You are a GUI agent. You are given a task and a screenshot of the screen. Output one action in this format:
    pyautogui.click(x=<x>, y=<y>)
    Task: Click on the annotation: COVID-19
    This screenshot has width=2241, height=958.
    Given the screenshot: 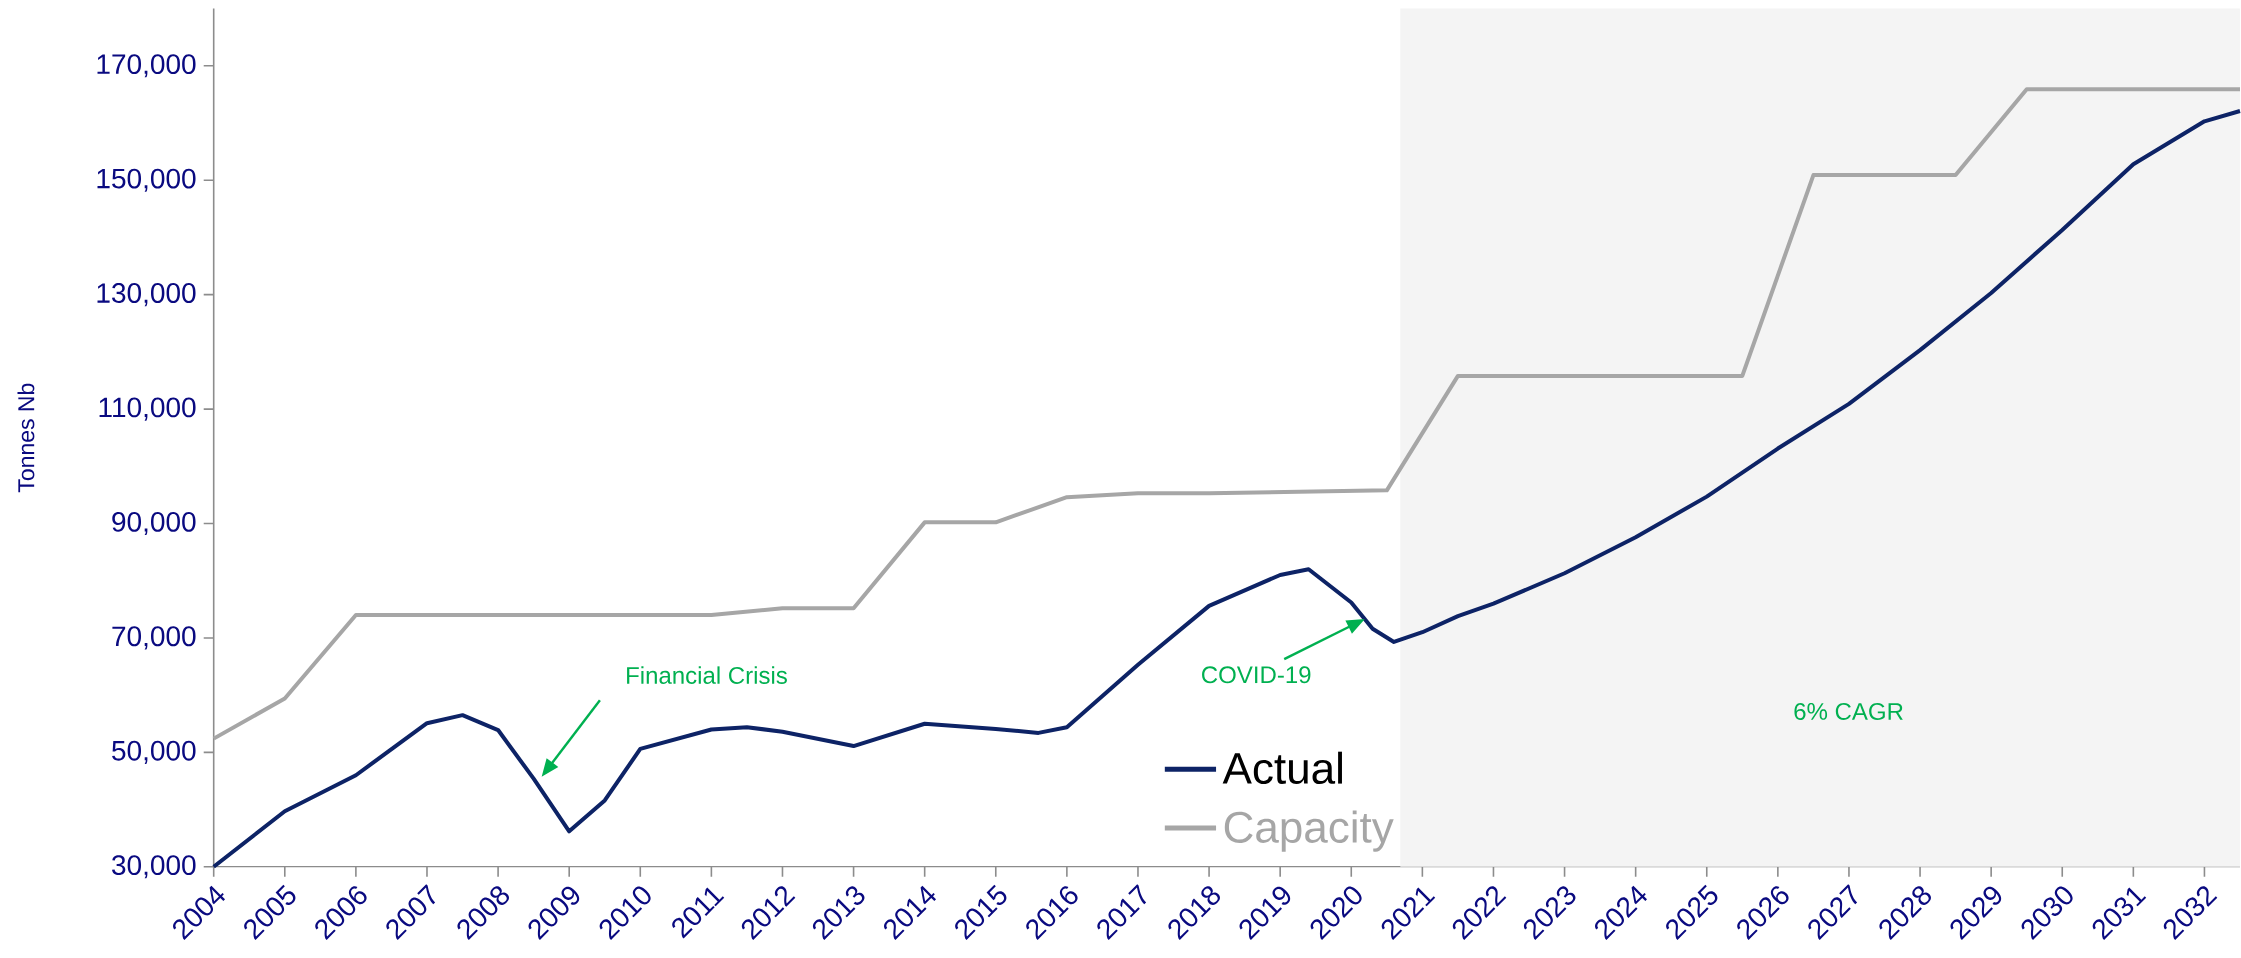 What is the action you would take?
    pyautogui.click(x=1256, y=675)
    